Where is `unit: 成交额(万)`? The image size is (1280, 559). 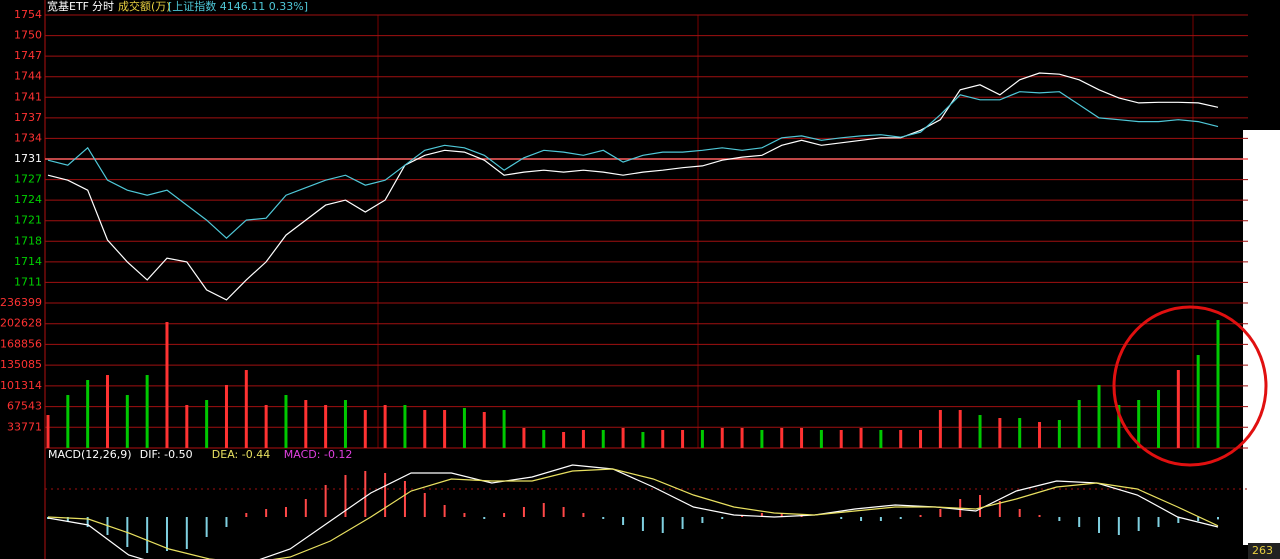
unit: 成交额(万) is located at coordinates (144, 6).